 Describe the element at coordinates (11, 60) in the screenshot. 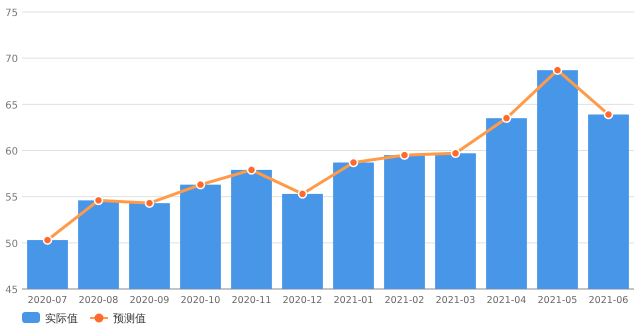

I see `y-tick-label: 70` at that location.